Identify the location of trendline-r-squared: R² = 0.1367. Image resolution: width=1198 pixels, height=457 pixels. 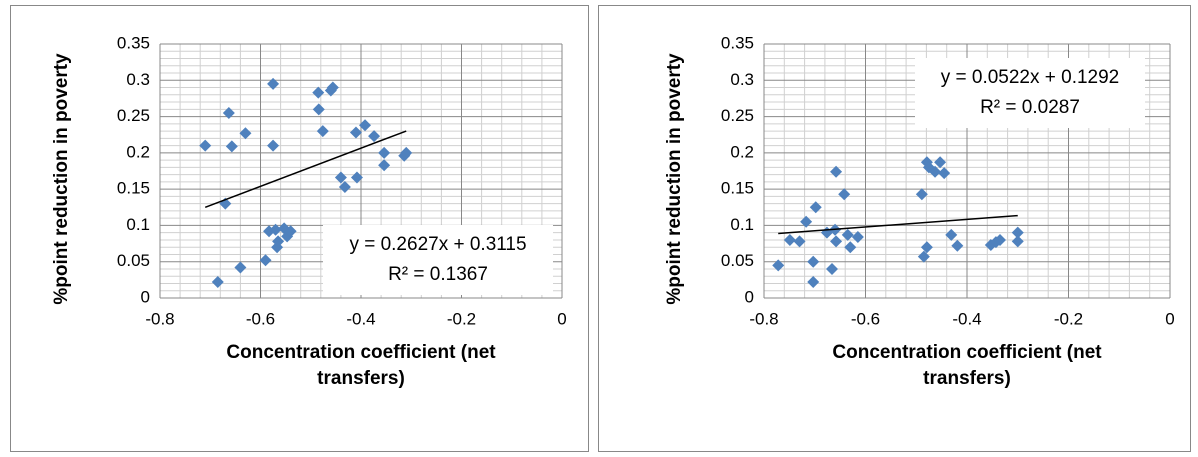
(438, 274).